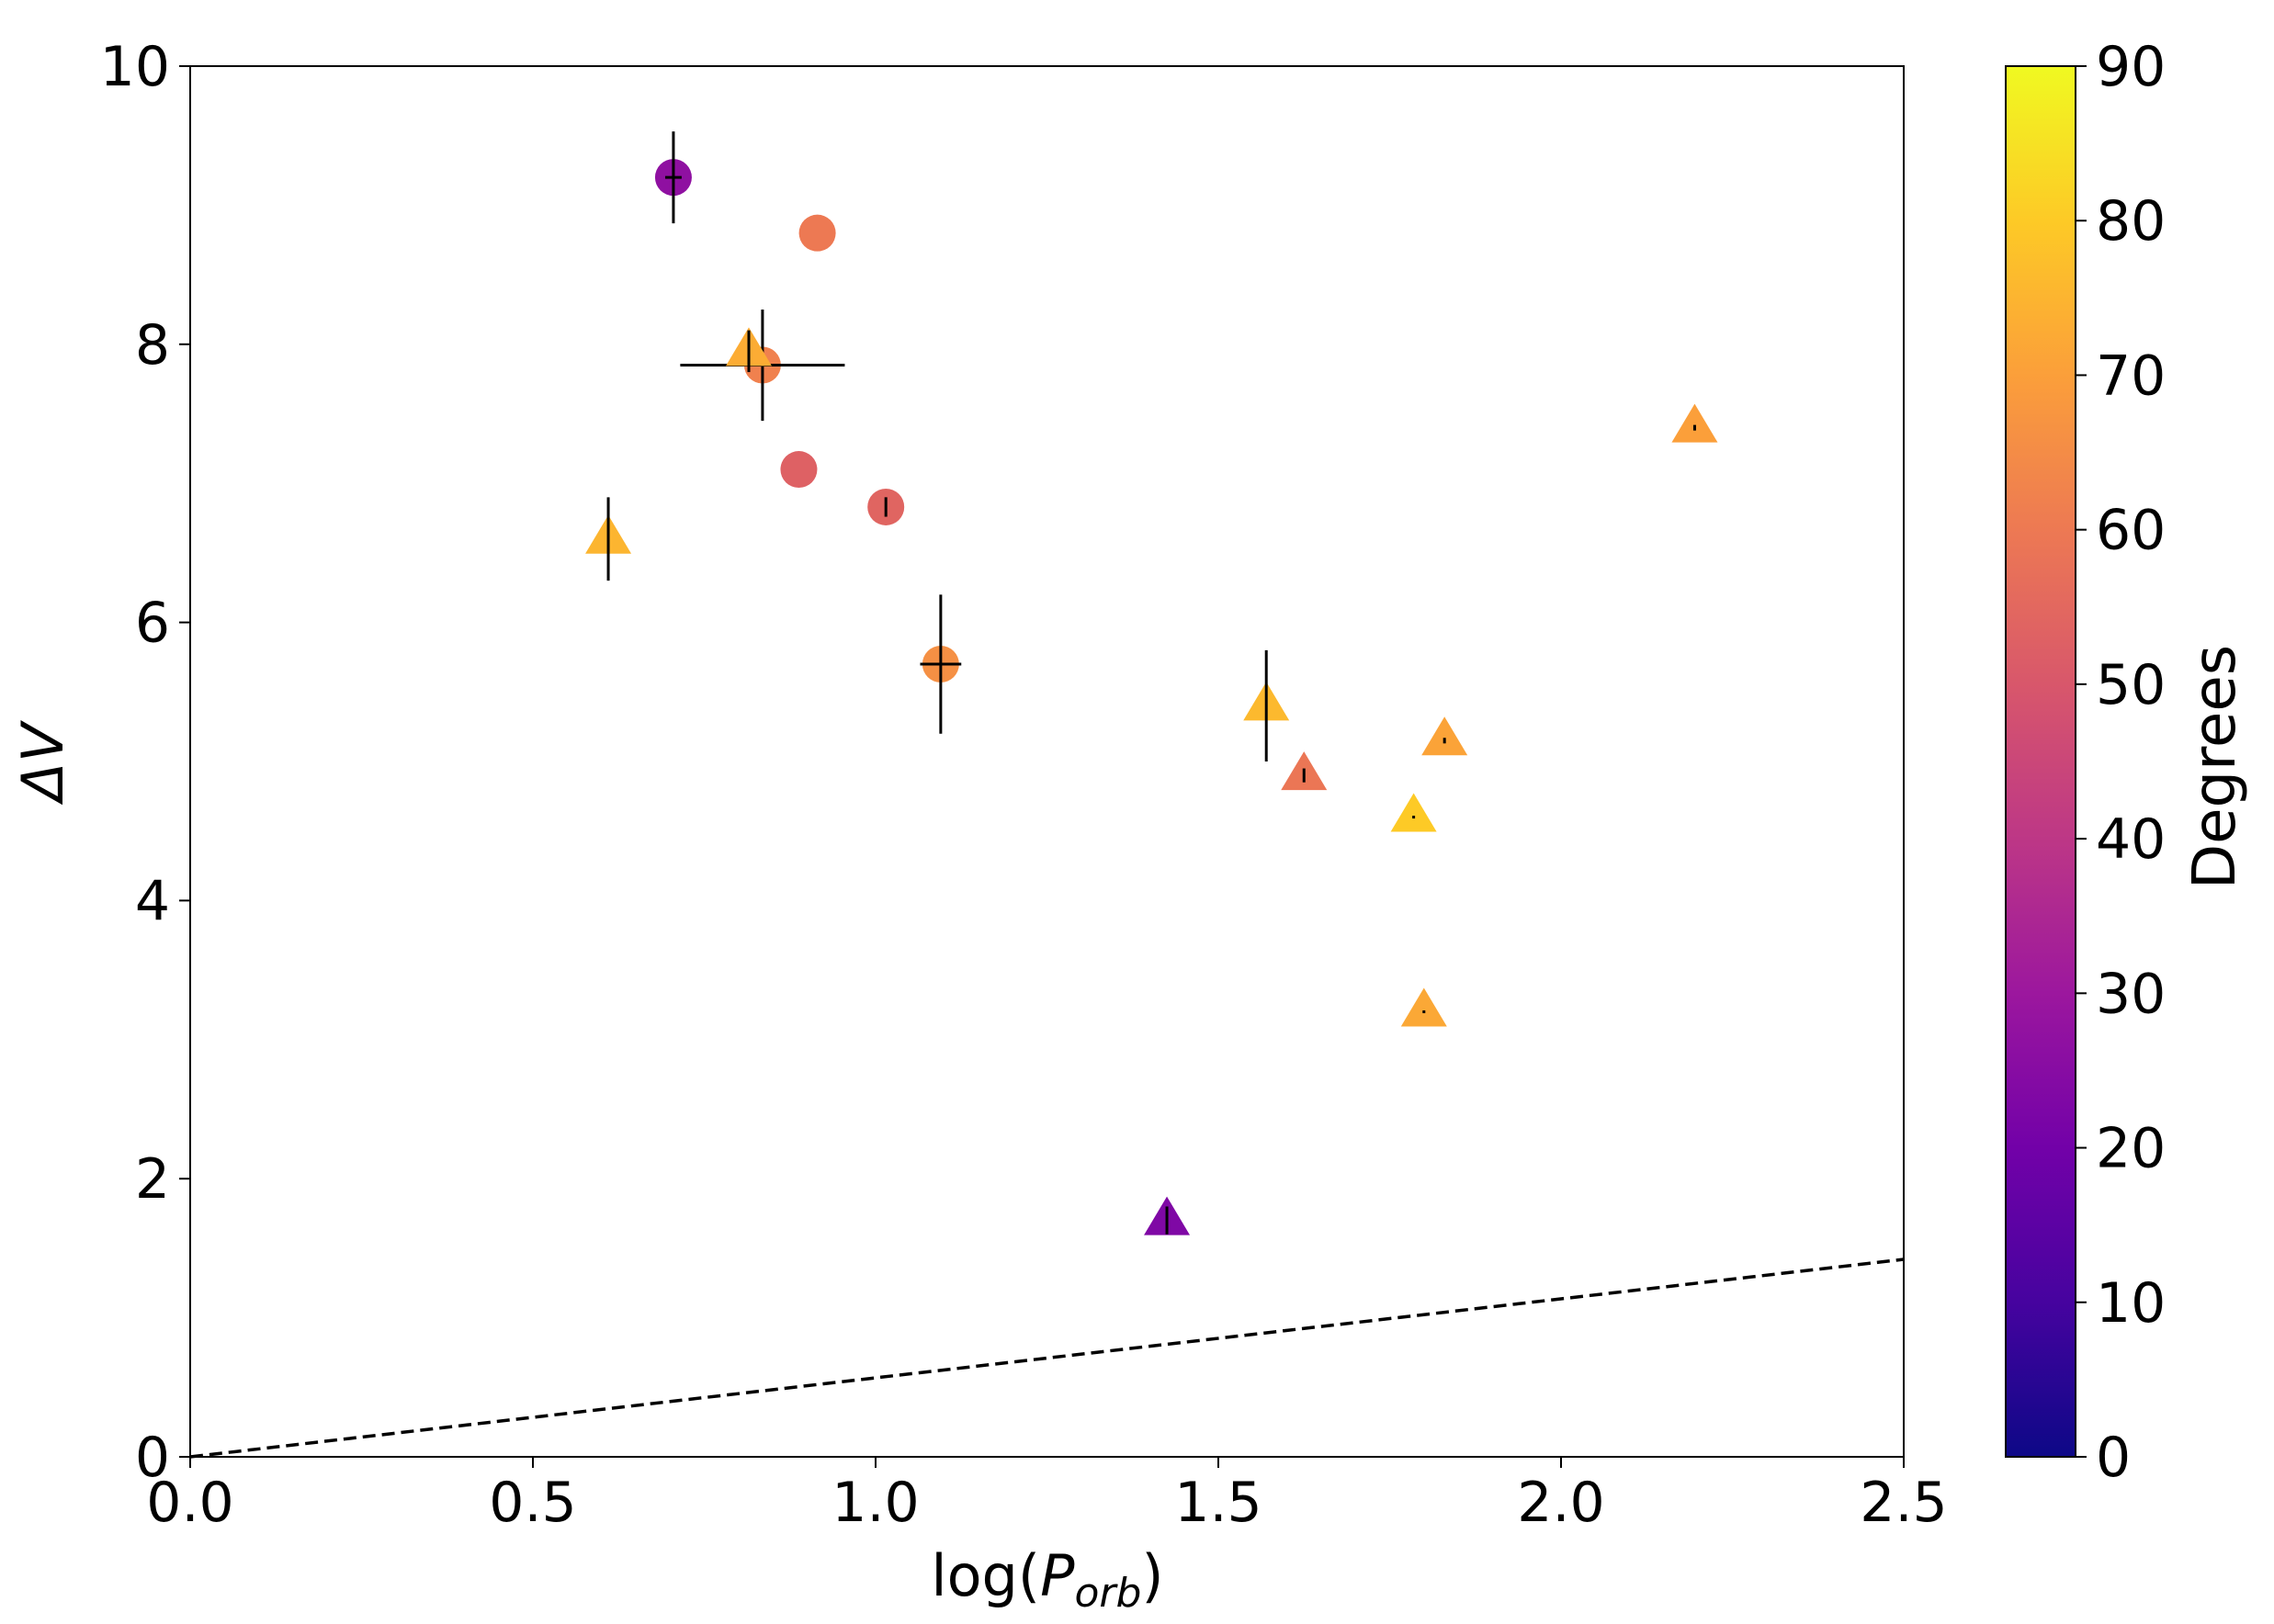 The image size is (2274, 1624). Describe the element at coordinates (2131, 531) in the screenshot. I see `colorbar-tick-label: 60` at that location.